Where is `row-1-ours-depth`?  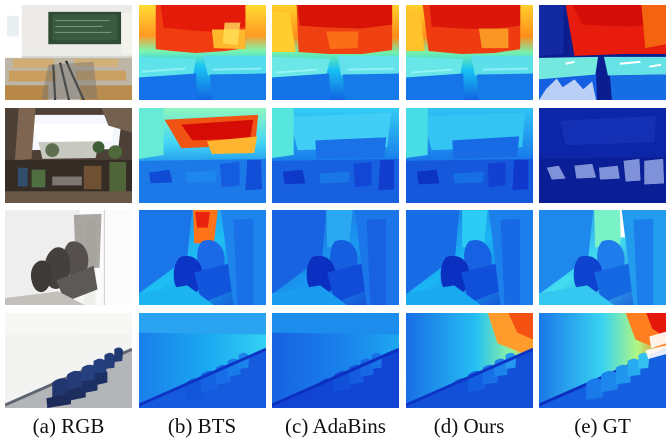
row-1-ours-depth is located at coordinates (469, 52).